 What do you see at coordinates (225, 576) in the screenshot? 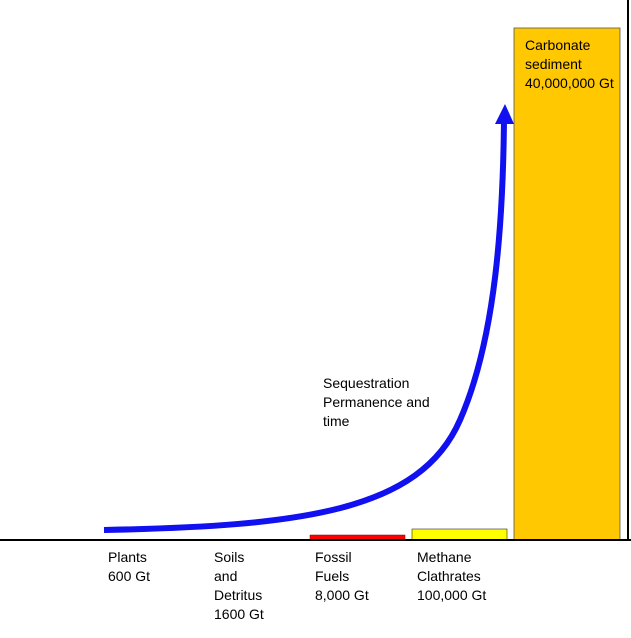
I see `pool-name: and` at bounding box center [225, 576].